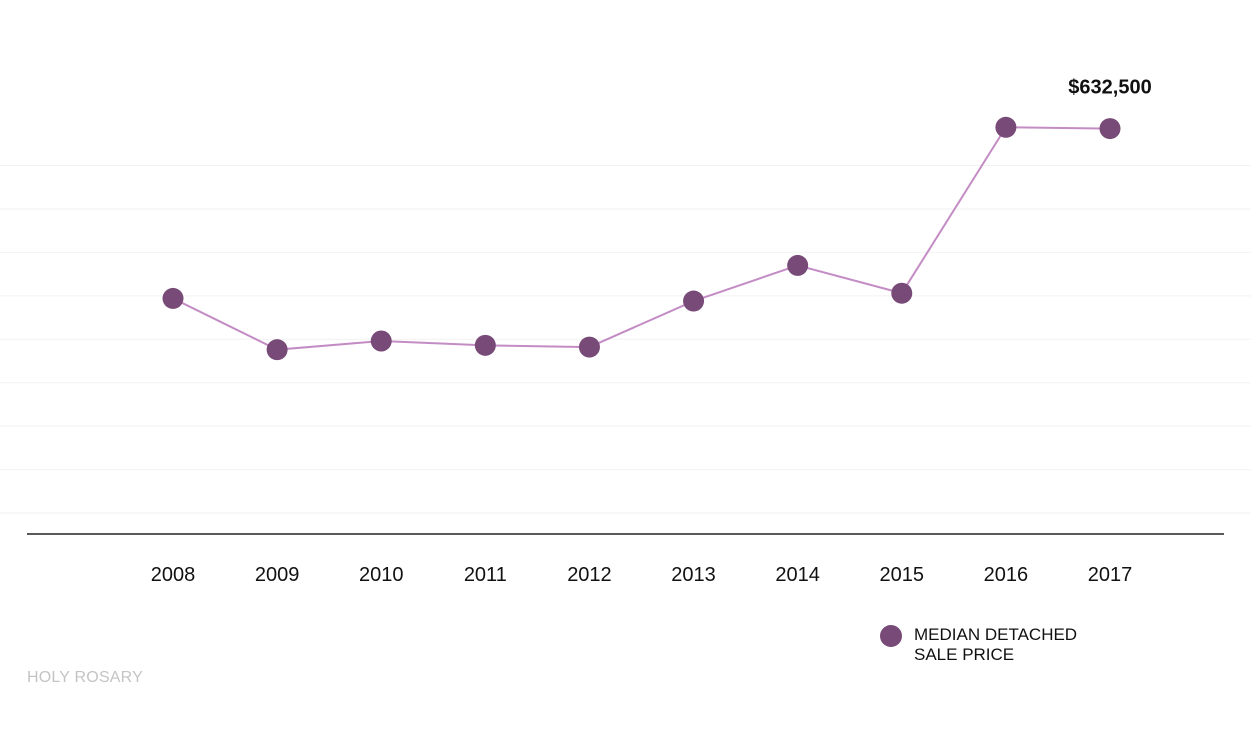 The width and height of the screenshot is (1251, 730). What do you see at coordinates (964, 654) in the screenshot?
I see `legend-label-line-2: SALE PRICE` at bounding box center [964, 654].